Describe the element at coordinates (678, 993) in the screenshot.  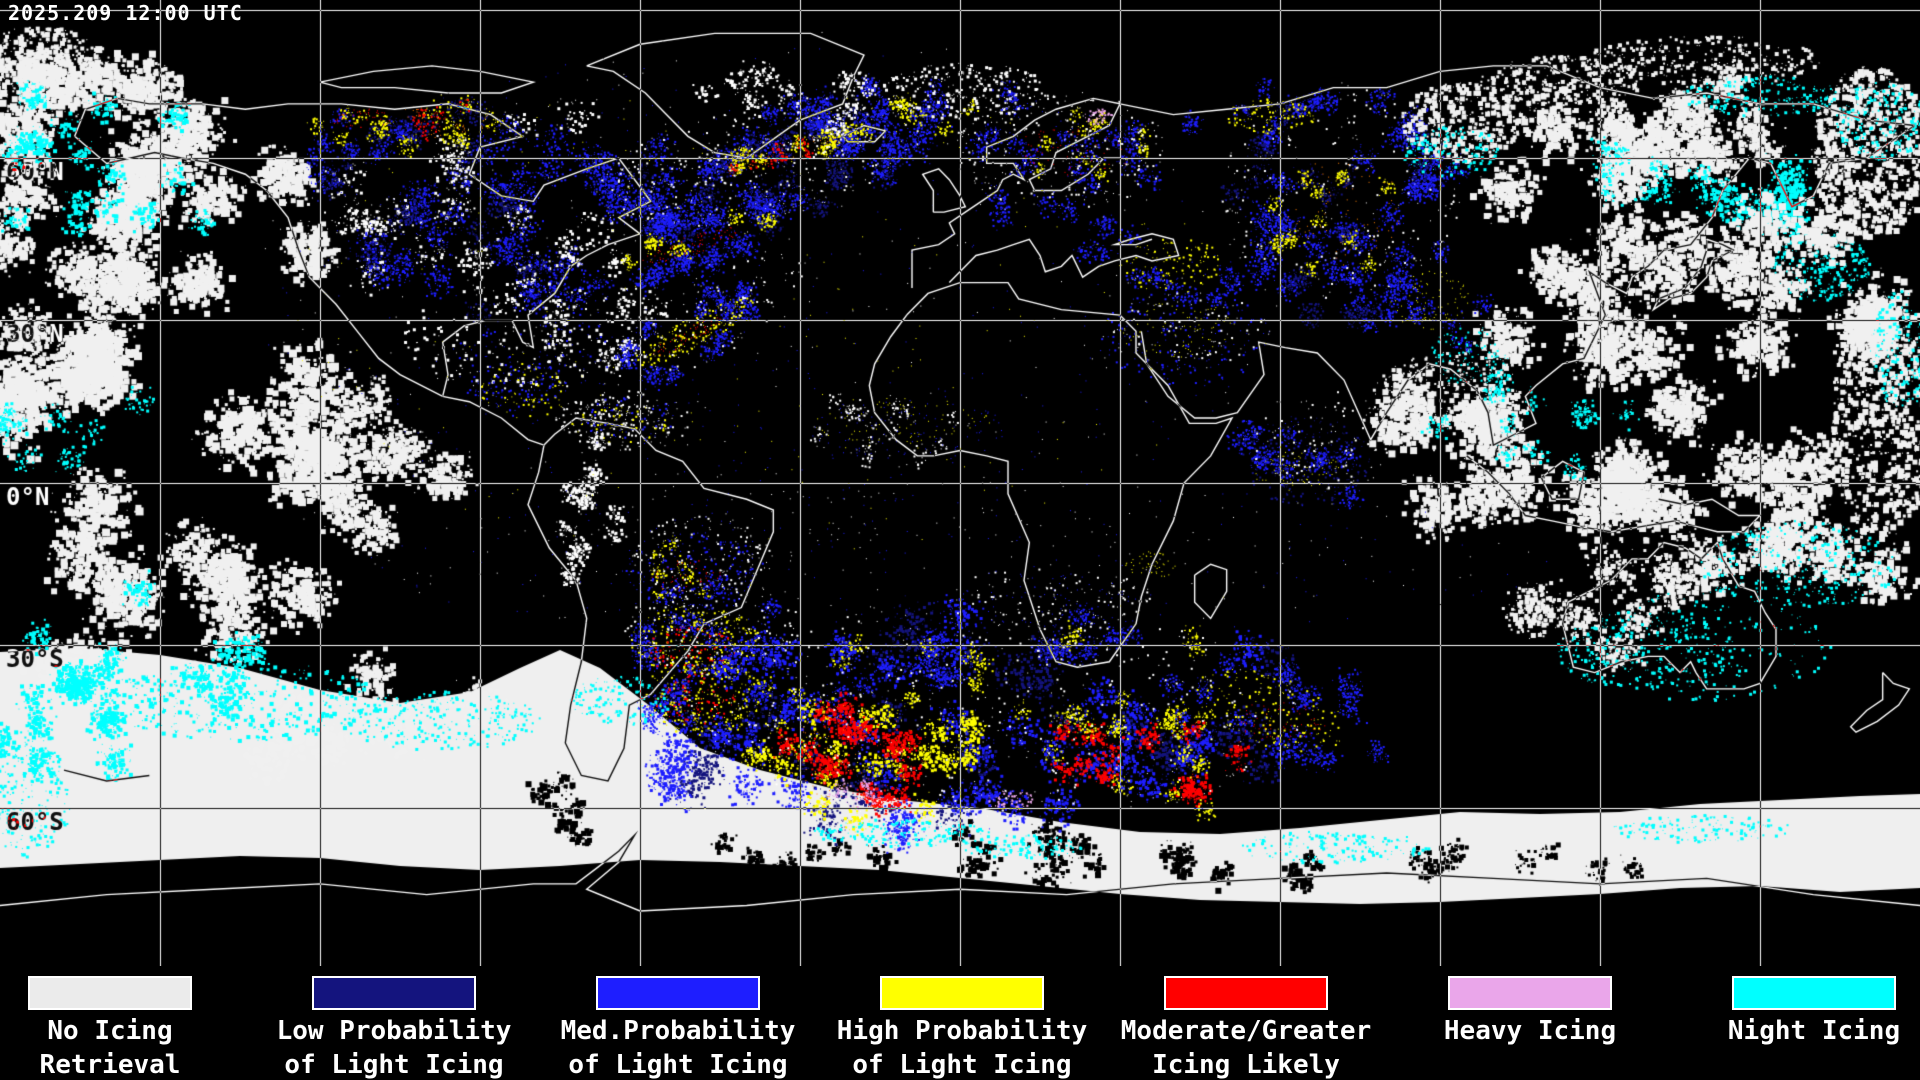
I see `med-prob-light-icing-swatch` at that location.